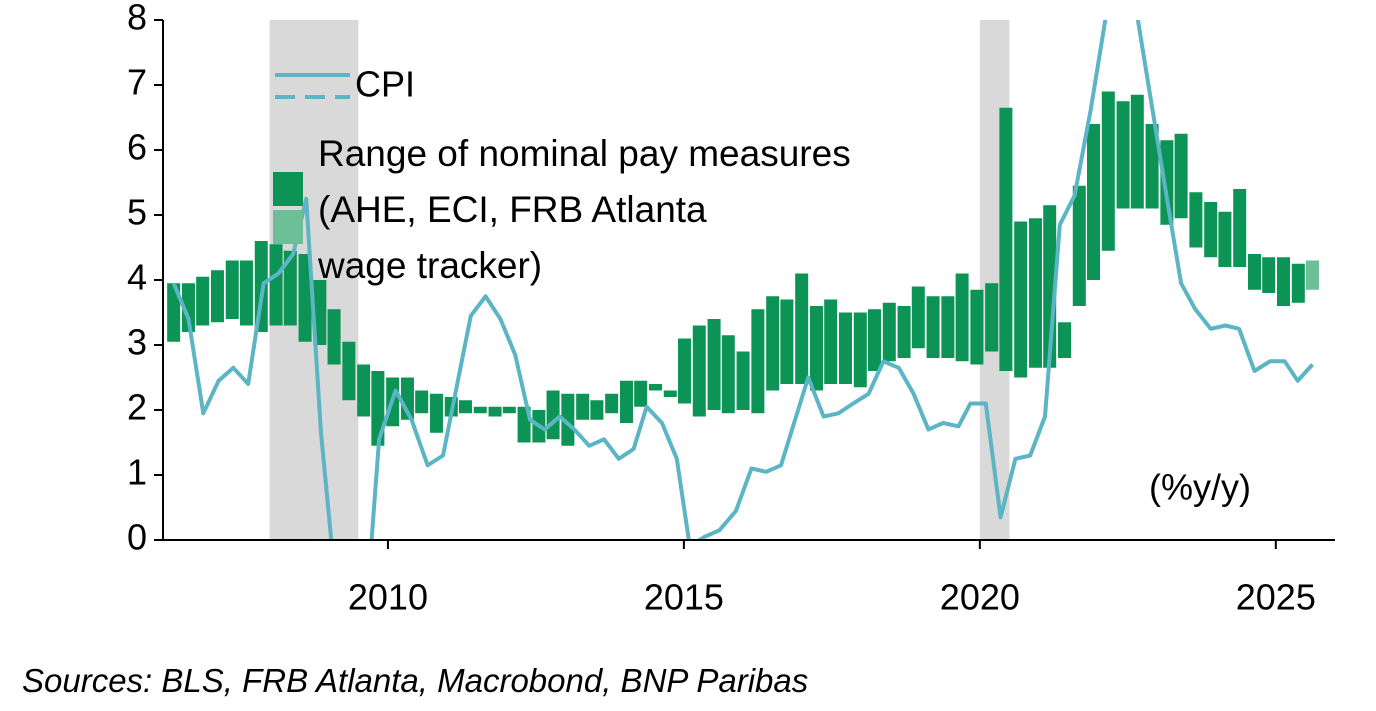  What do you see at coordinates (137, 212) in the screenshot?
I see `y-tick-label: 5` at bounding box center [137, 212].